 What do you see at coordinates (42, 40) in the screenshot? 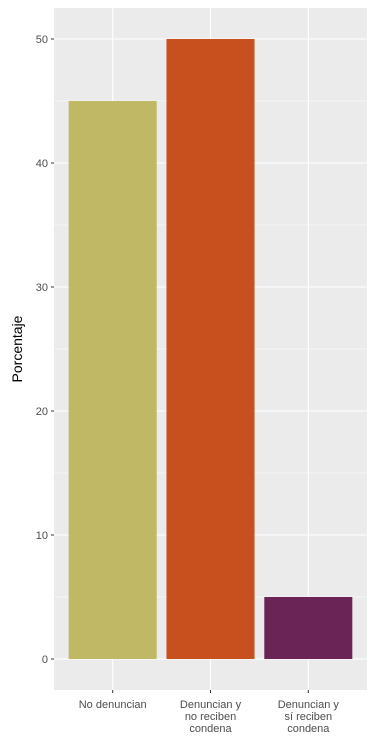
I see `y-tick-label: 50` at bounding box center [42, 40].